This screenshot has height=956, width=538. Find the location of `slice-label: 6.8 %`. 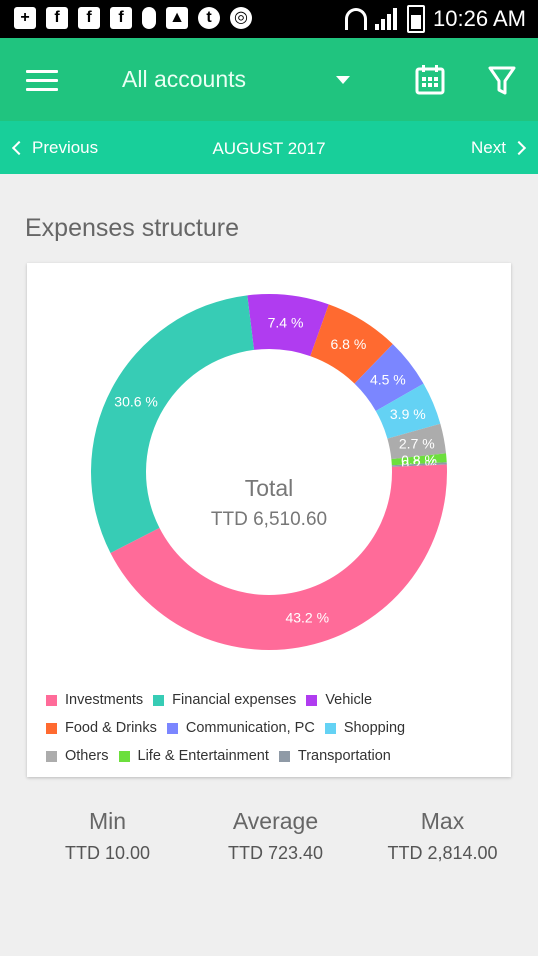

slice-label: 6.8 % is located at coordinates (348, 344).